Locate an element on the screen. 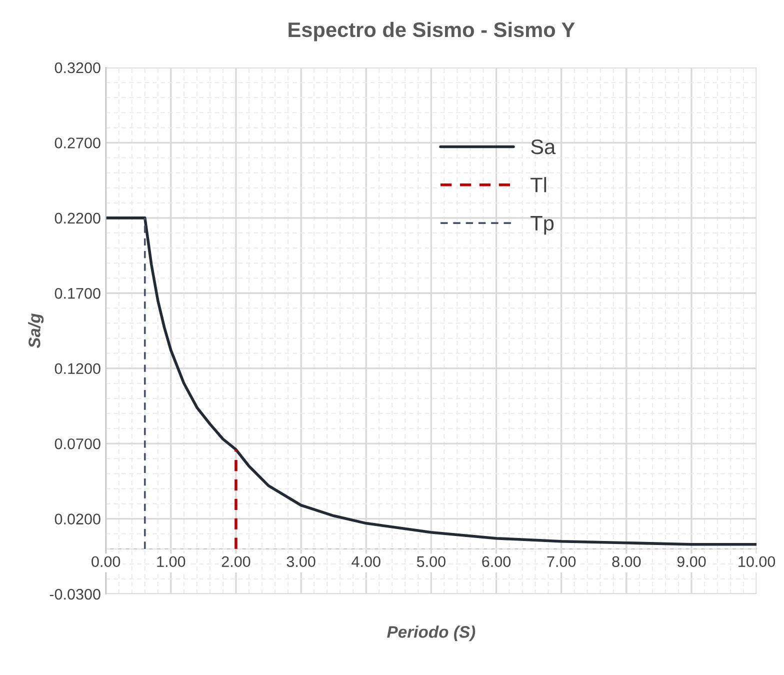  y-axis-title: Sa/g is located at coordinates (36, 330).